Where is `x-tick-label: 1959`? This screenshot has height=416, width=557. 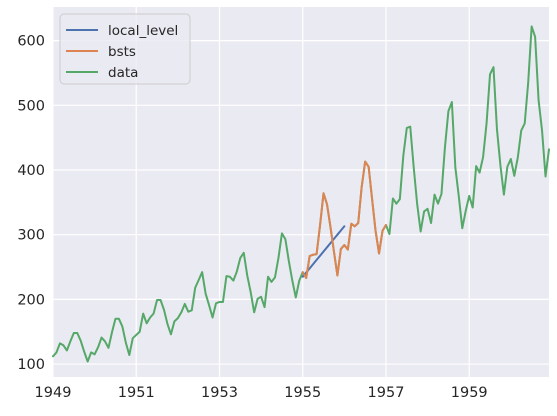
x-tick-label: 1959 is located at coordinates (469, 393).